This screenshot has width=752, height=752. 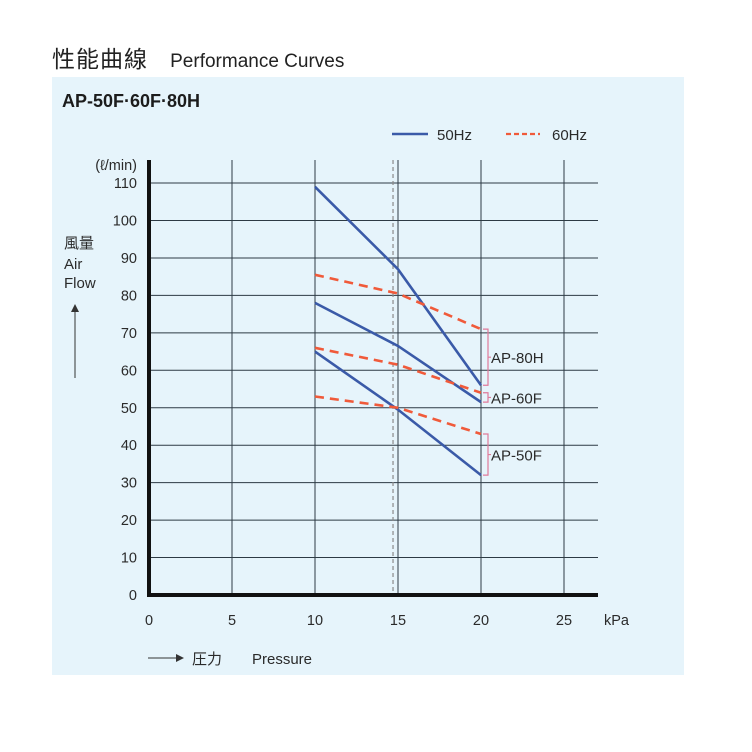 I want to click on y-axis-title-en: Flow, so click(x=80, y=283).